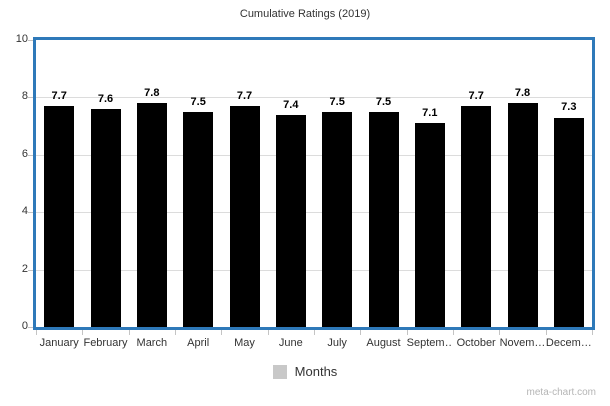 This screenshot has height=406, width=610. Describe the element at coordinates (24, 268) in the screenshot. I see `y-tick-label-2: 2` at that location.